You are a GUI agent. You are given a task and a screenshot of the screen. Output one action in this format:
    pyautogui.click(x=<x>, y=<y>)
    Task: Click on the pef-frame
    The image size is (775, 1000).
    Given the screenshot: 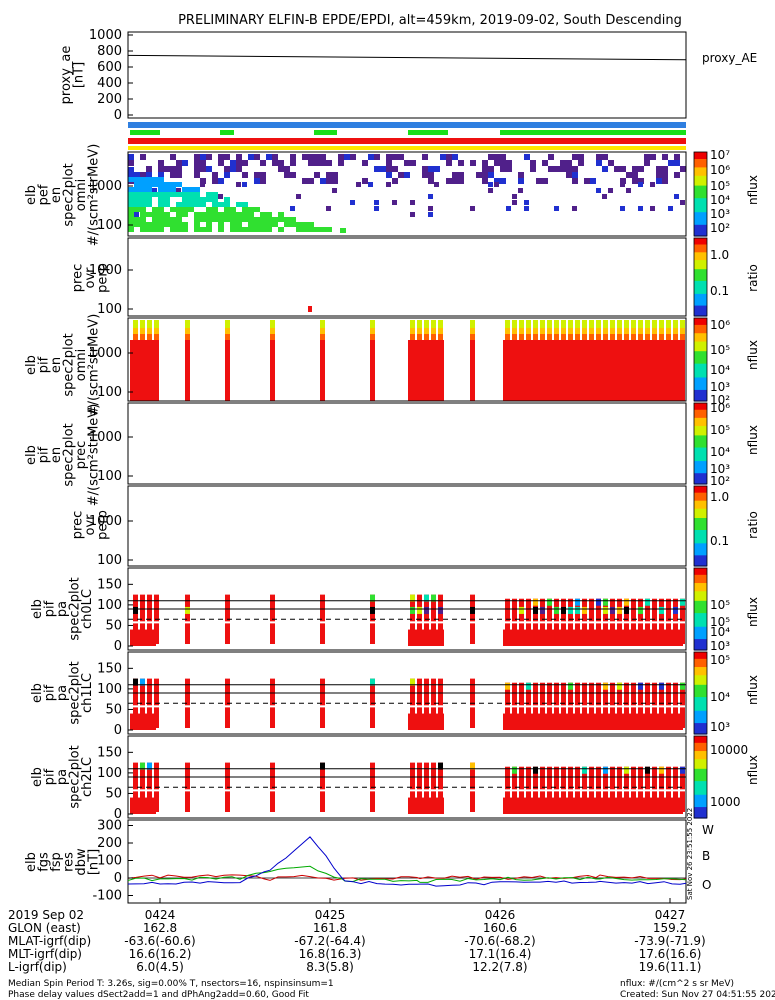 What is the action you would take?
    pyautogui.click(x=407, y=194)
    